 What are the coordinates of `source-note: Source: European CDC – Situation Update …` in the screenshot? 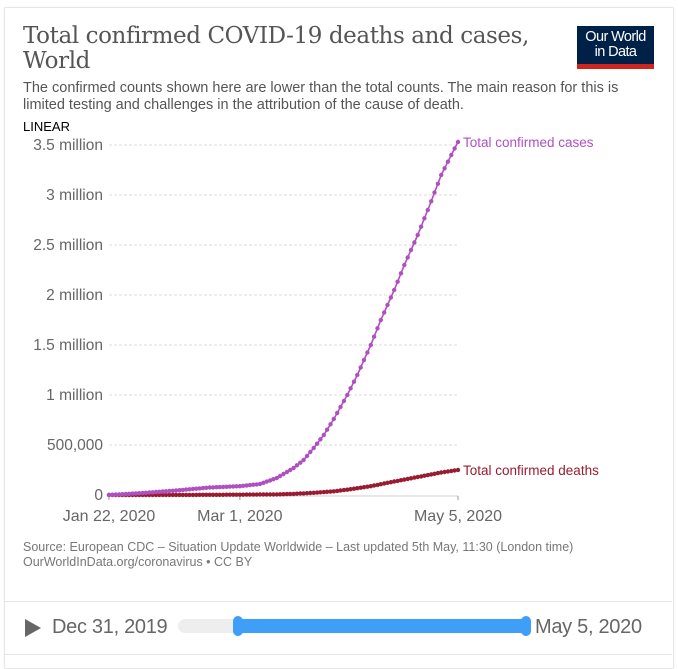 It's located at (298, 547).